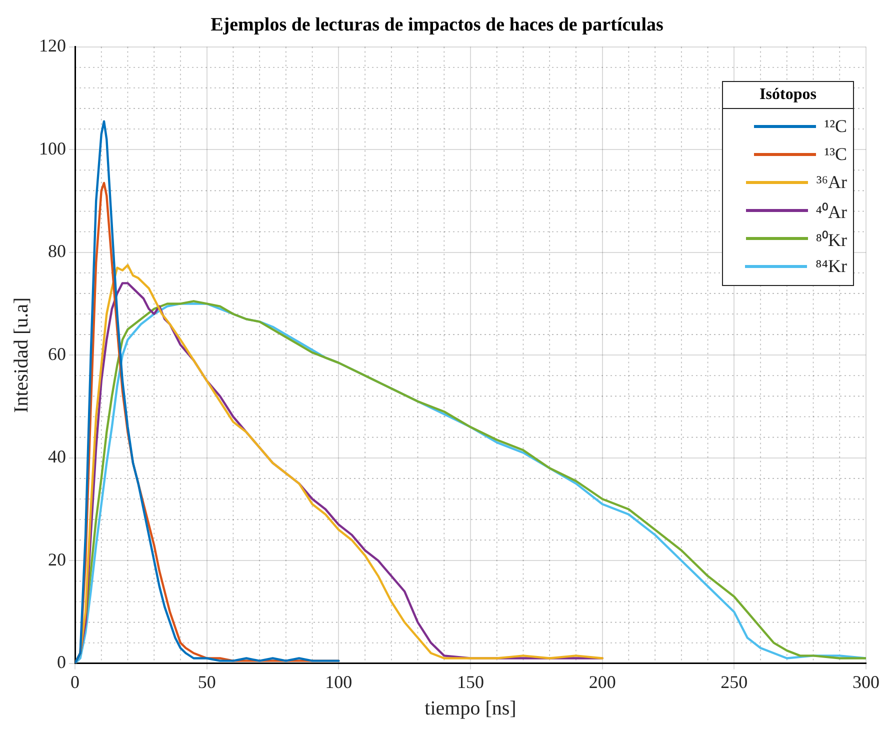  Describe the element at coordinates (52, 46) in the screenshot. I see `y-tick-label: 120` at that location.